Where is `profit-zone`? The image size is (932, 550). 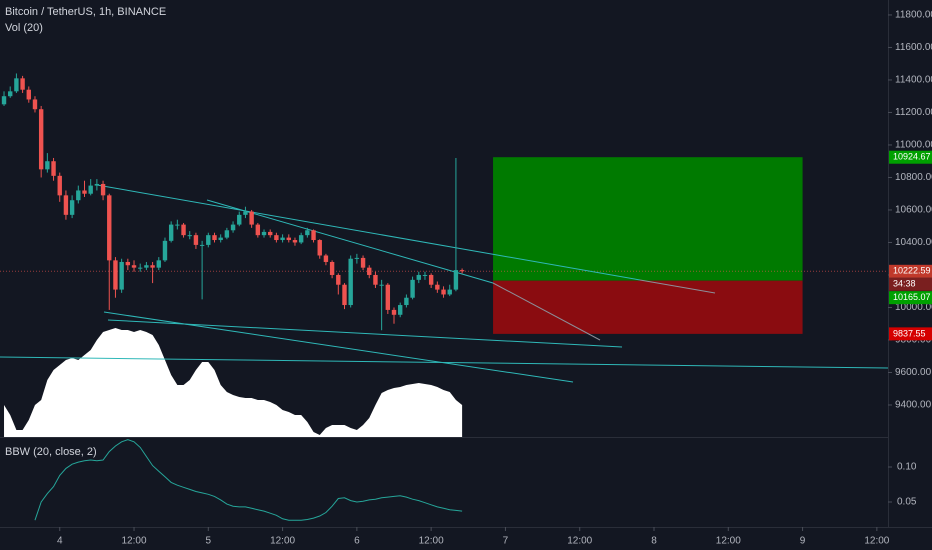
profit-zone is located at coordinates (648, 219).